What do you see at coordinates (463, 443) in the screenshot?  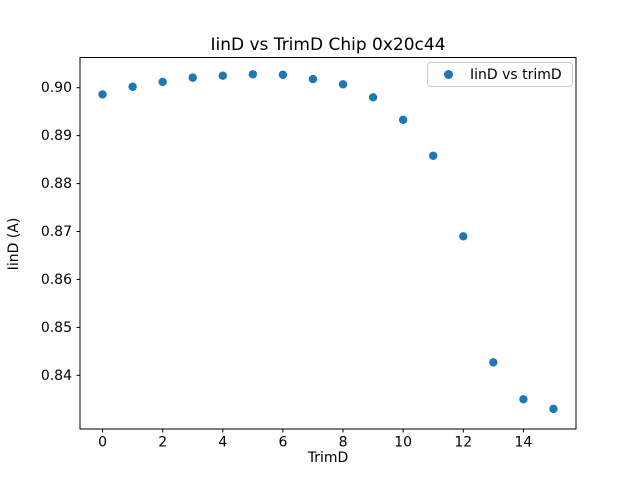 I see `x-tick-label: 12` at bounding box center [463, 443].